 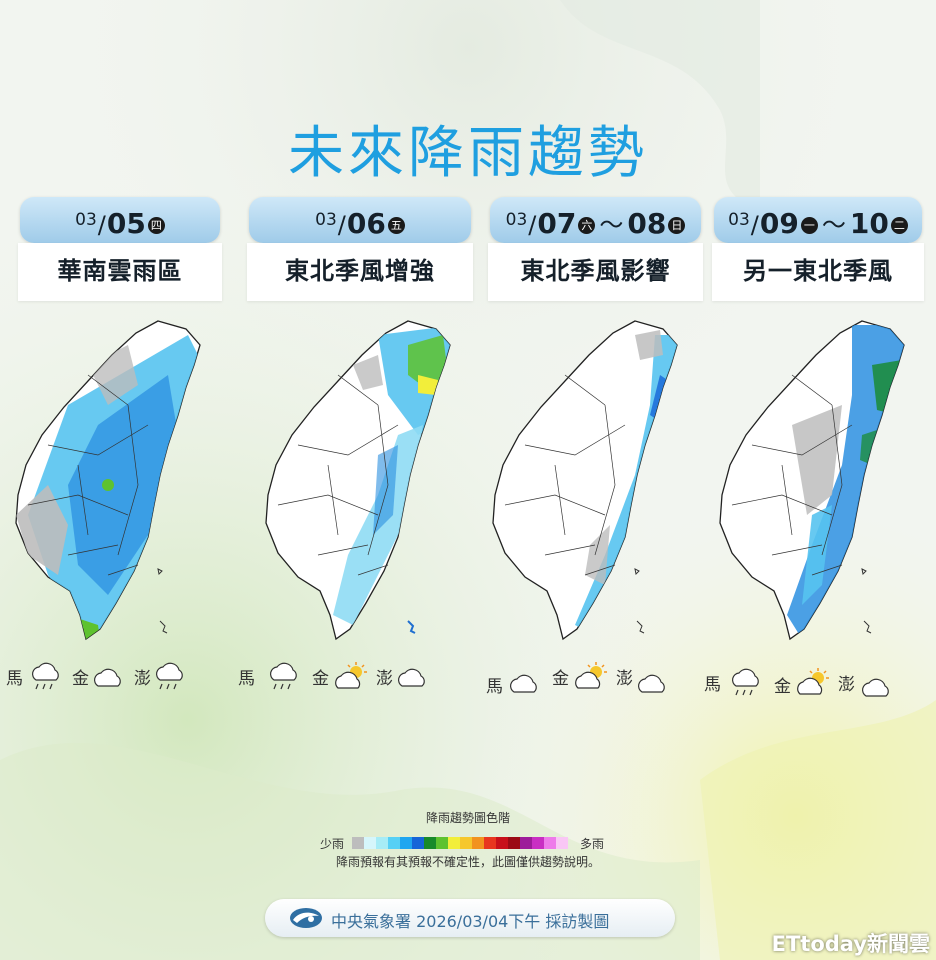 What do you see at coordinates (587, 225) in the screenshot?
I see `weekday-badge: 六` at bounding box center [587, 225].